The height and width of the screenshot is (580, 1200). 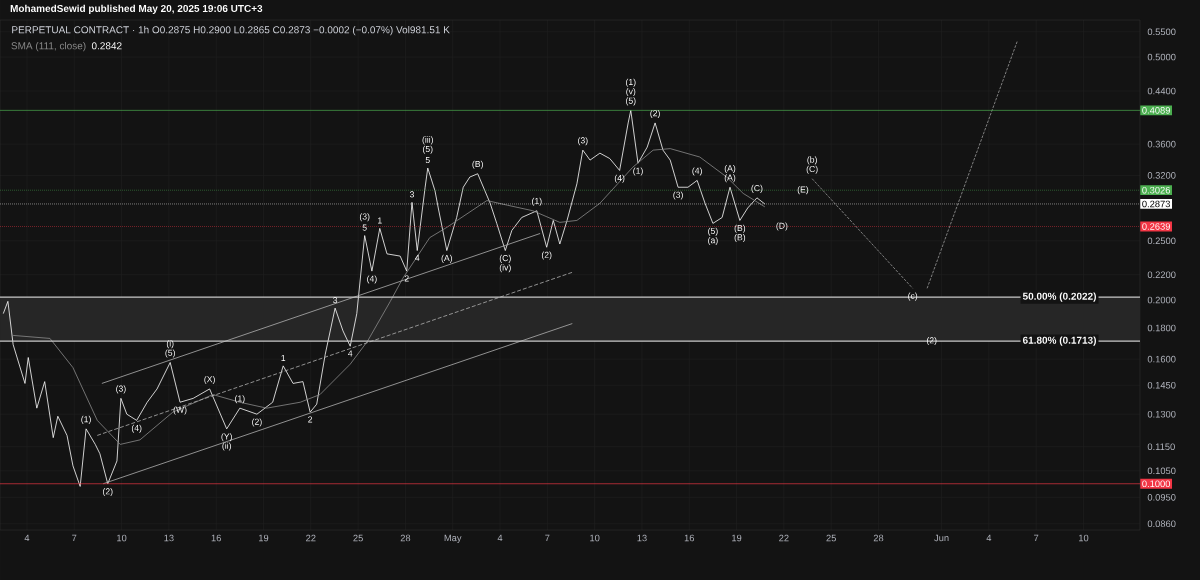 What do you see at coordinates (1156, 190) in the screenshot?
I see `ref-line-label: 0.3026` at bounding box center [1156, 190].